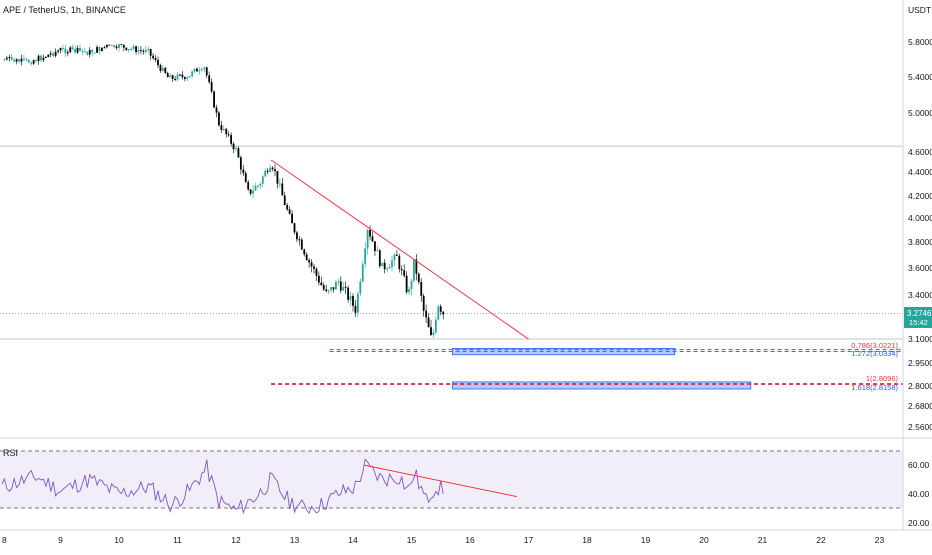 This screenshot has width=932, height=555. Describe the element at coordinates (295, 540) in the screenshot. I see `time-tick: 13` at that location.